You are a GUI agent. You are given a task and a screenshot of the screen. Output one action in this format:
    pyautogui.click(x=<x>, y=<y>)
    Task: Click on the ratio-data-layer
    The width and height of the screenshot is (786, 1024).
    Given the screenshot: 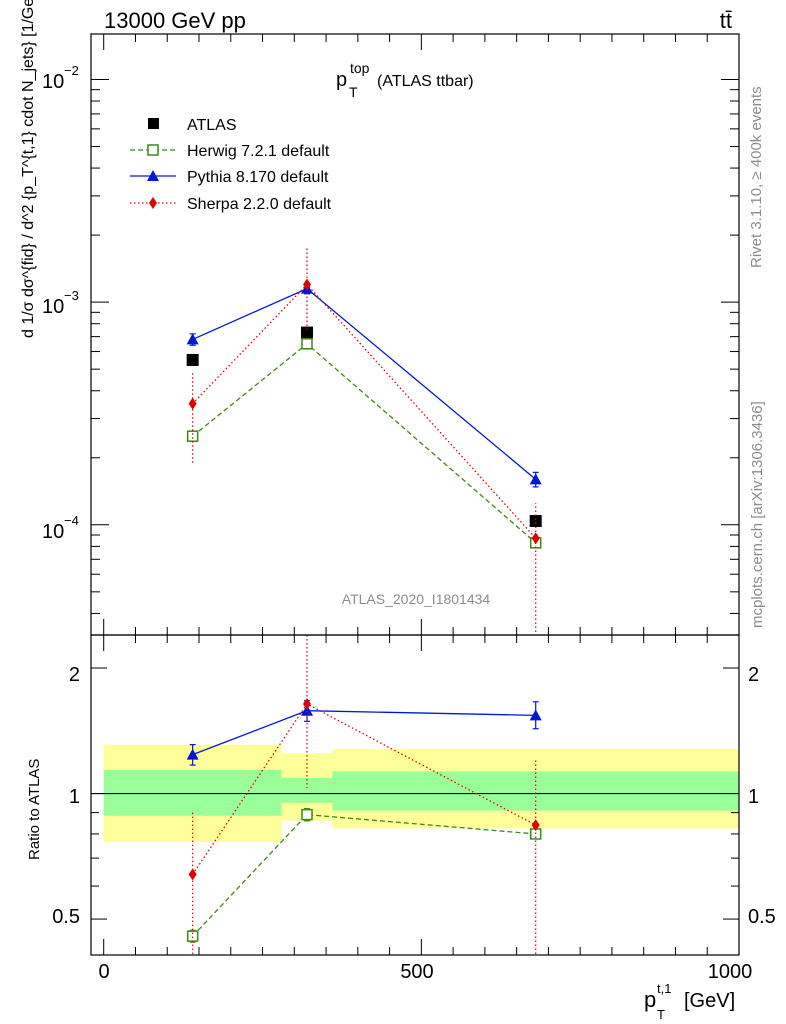 What is the action you would take?
    pyautogui.click(x=364, y=795)
    